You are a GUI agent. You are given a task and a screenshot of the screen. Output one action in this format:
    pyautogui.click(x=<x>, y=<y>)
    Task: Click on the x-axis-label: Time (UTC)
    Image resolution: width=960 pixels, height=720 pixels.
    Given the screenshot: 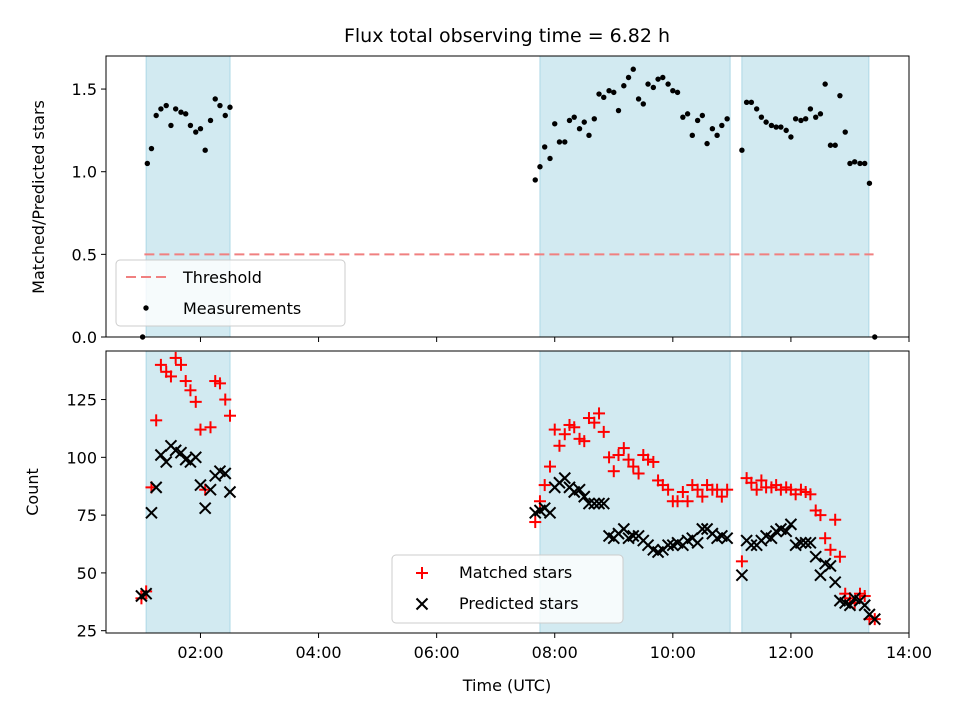 What is the action you would take?
    pyautogui.click(x=506, y=685)
    